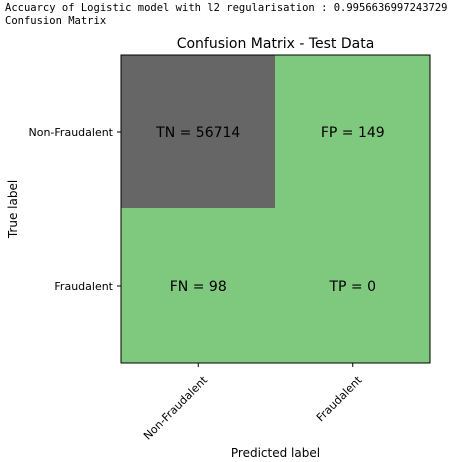  Describe the element at coordinates (175, 407) in the screenshot. I see `x-tick-label: Non-Fraudalent` at that location.